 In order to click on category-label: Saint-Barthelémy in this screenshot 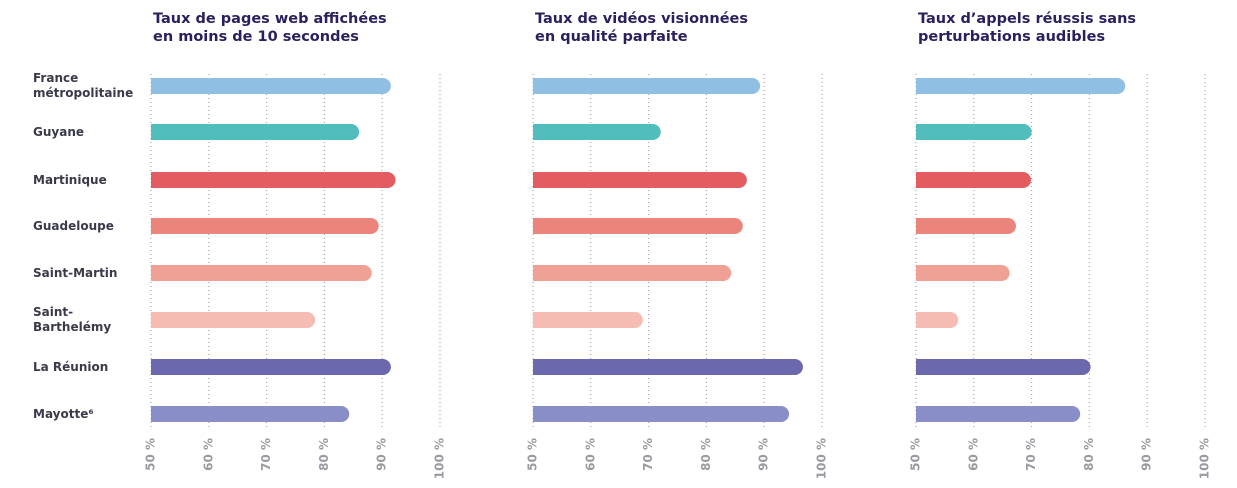, I will do `click(72, 319)`.